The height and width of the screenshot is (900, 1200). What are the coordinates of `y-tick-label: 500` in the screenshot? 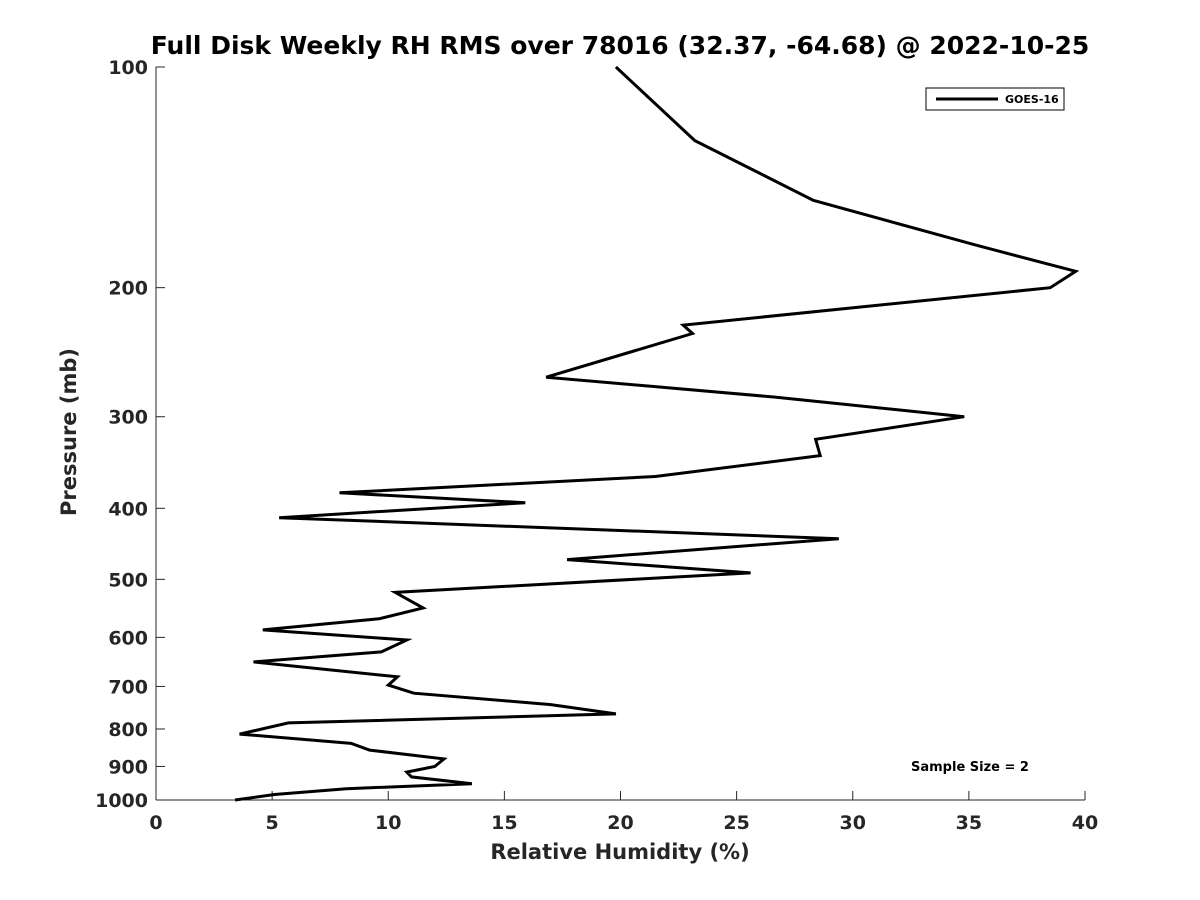 It's located at (128, 580).